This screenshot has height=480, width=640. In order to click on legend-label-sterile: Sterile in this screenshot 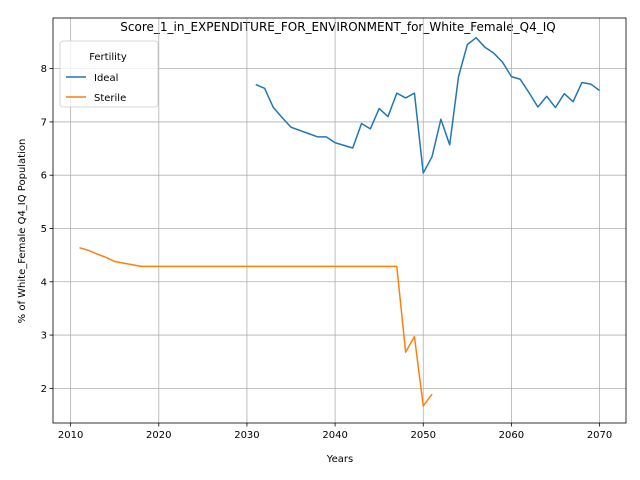, I will do `click(110, 98)`.